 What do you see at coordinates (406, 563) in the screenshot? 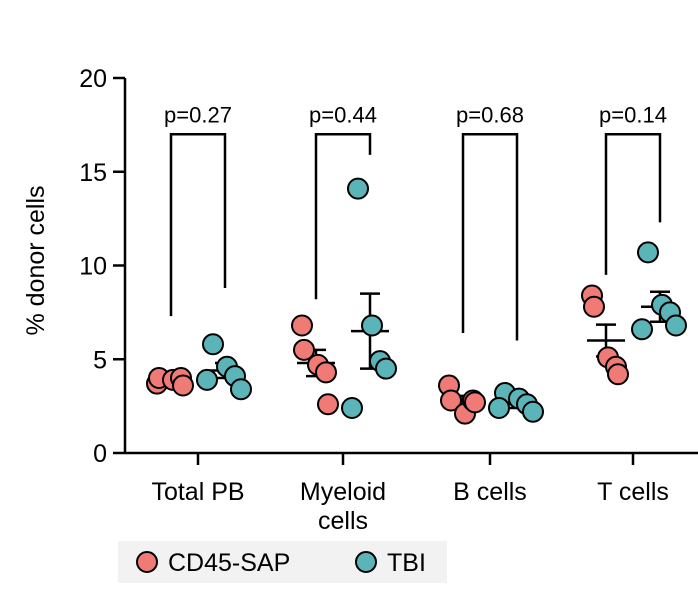
I see `legend-label: TBI` at bounding box center [406, 563].